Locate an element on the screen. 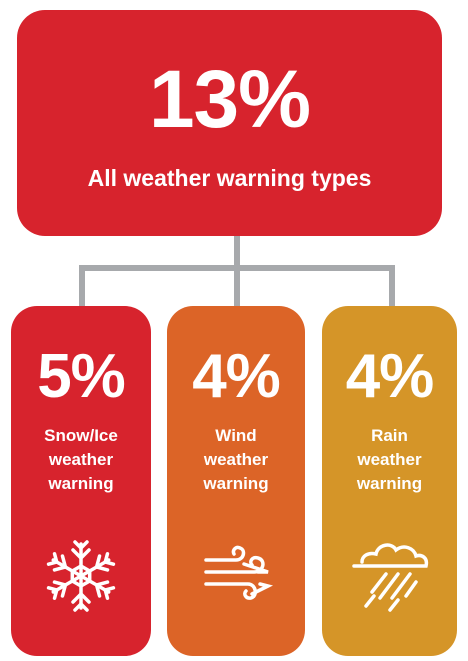  total-label: All weather warning types is located at coordinates (229, 178).